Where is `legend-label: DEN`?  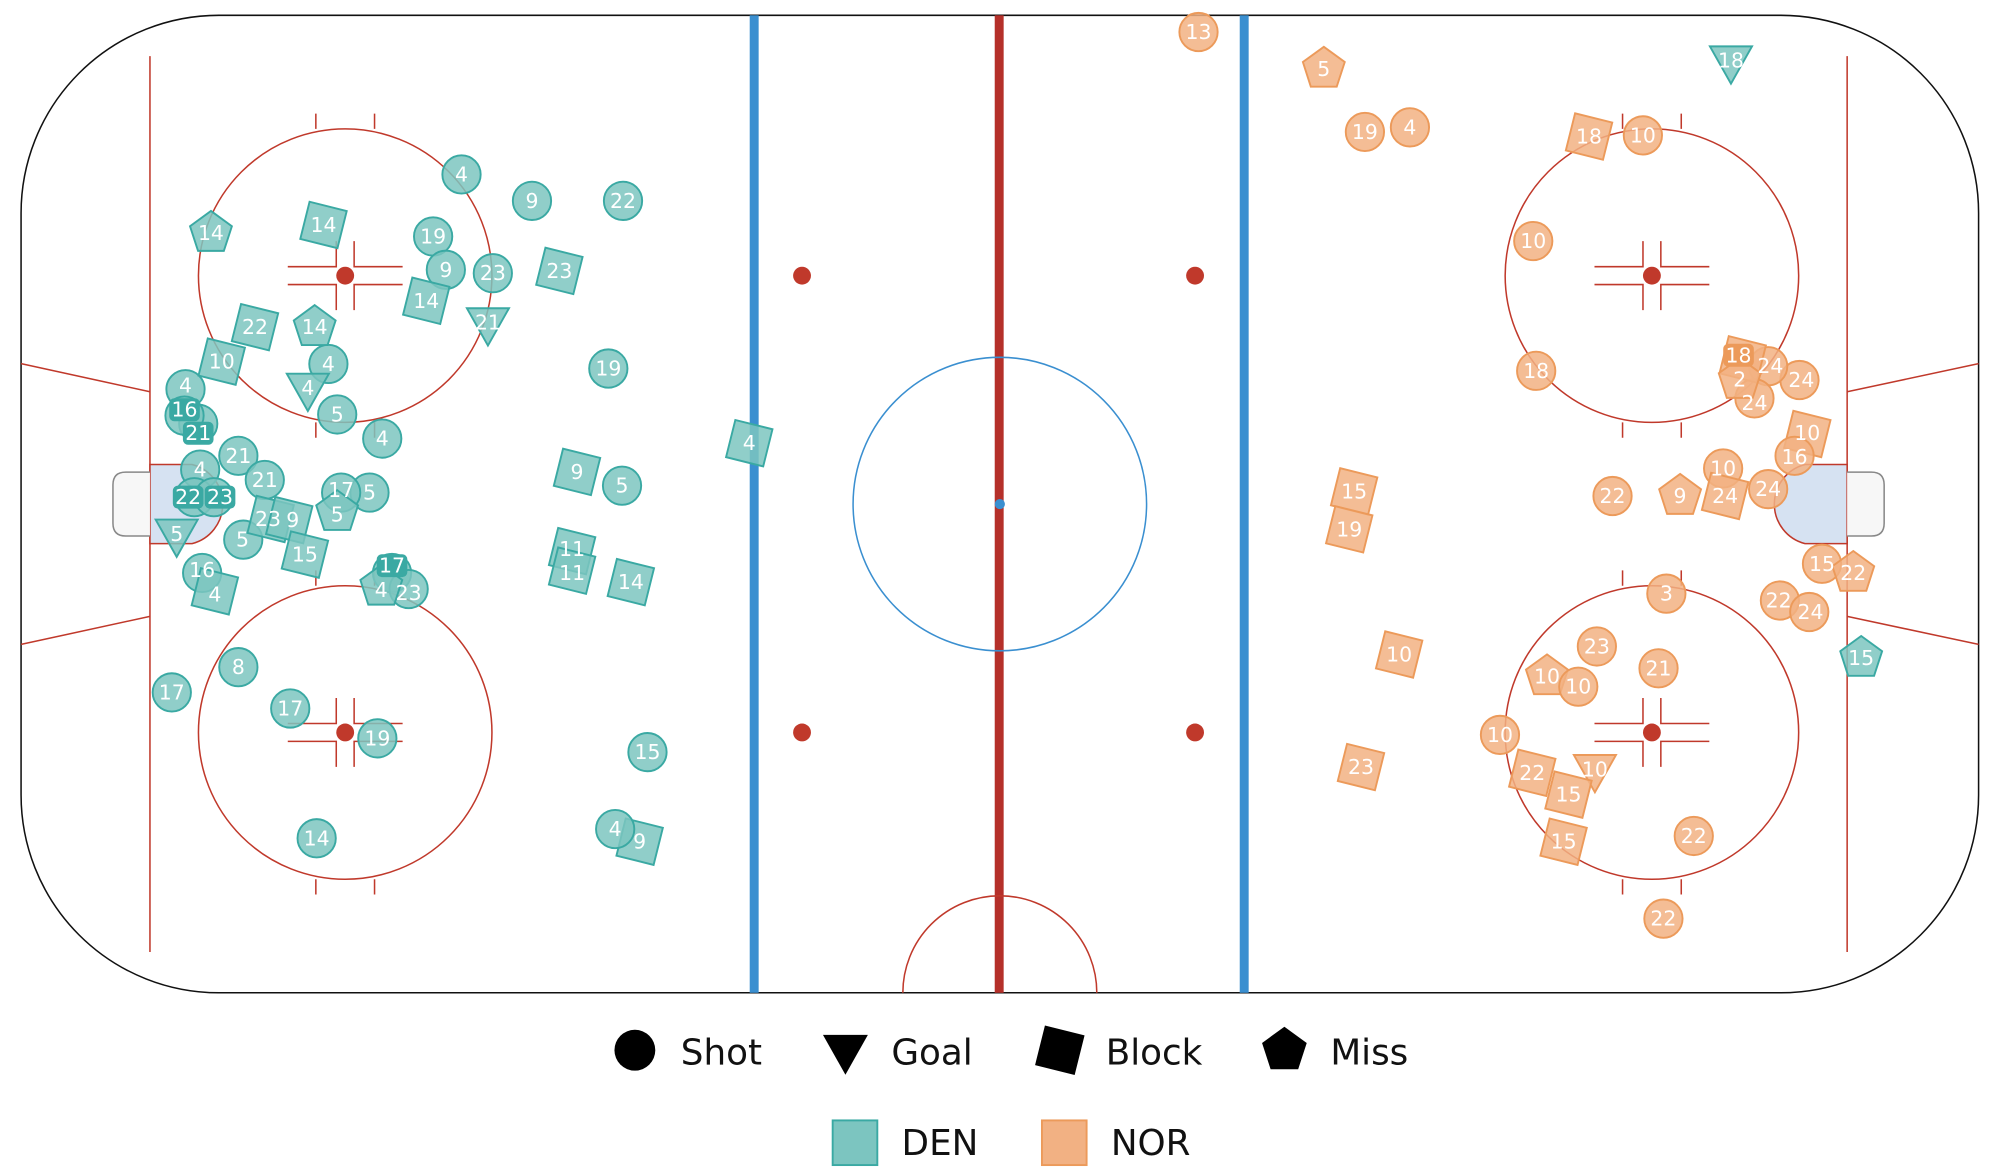 legend-label: DEN is located at coordinates (940, 1143).